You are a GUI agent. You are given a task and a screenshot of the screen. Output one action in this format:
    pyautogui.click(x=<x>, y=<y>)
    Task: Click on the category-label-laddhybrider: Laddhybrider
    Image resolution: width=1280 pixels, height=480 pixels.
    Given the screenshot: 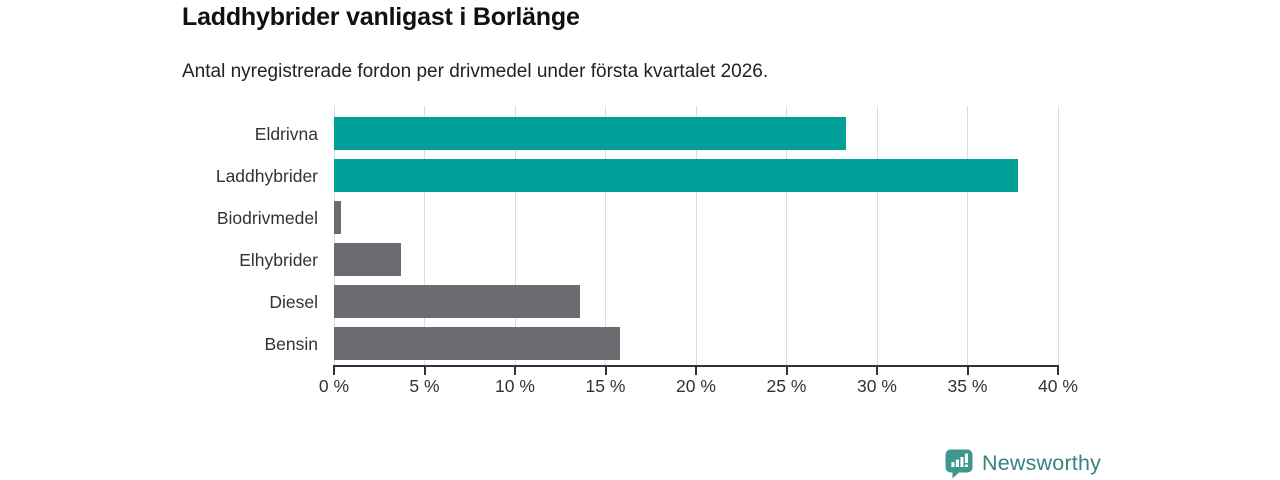 What is the action you would take?
    pyautogui.click(x=266, y=175)
    